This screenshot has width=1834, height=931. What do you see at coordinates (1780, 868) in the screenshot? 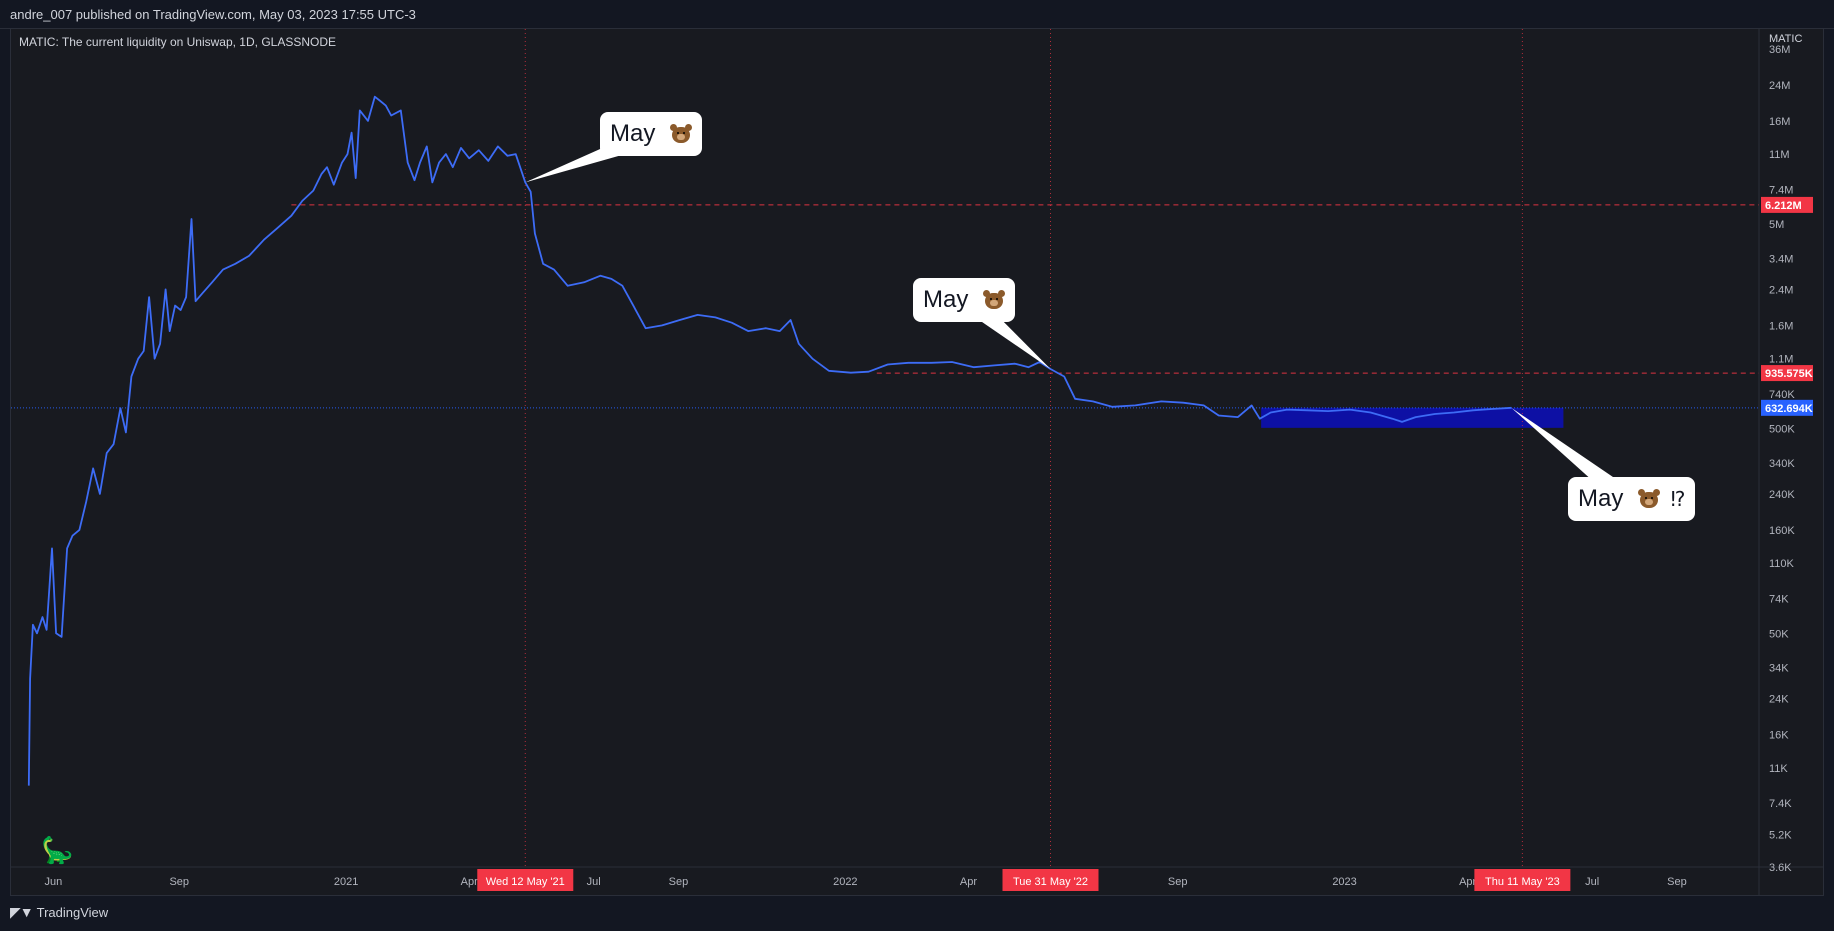
I see `y-tick-label: 3.6K` at bounding box center [1780, 868].